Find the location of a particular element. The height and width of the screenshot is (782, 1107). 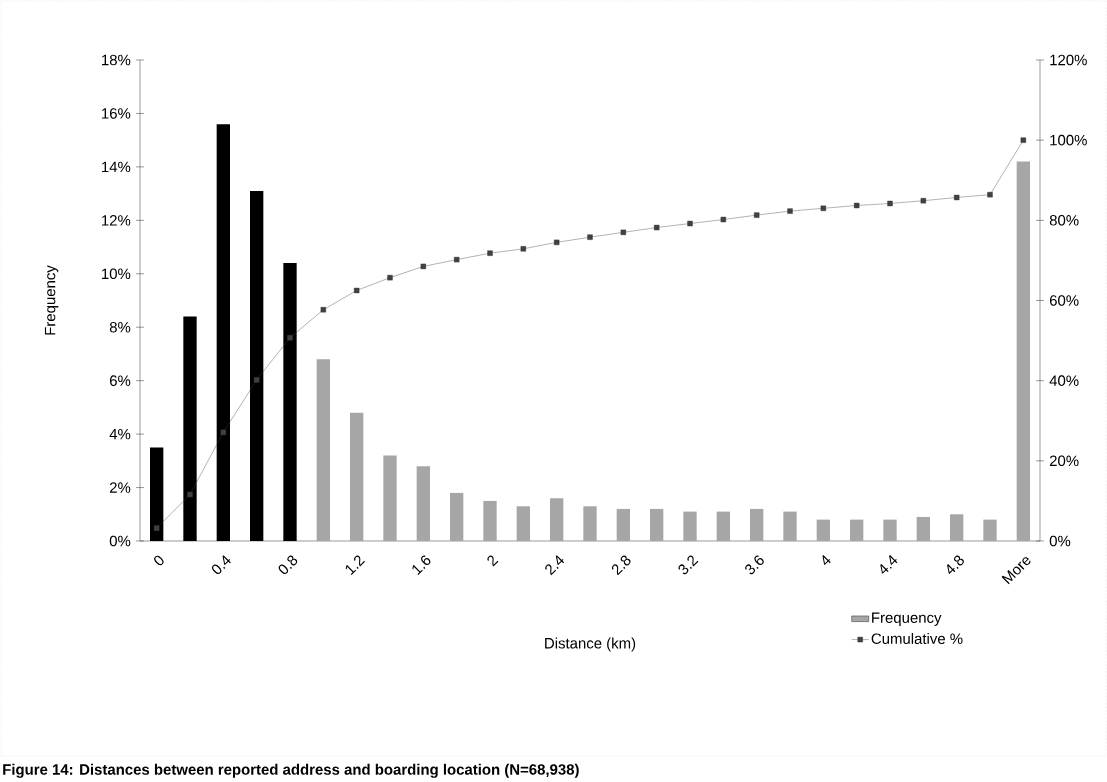

y2-tick-label: 80% is located at coordinates (1064, 220).